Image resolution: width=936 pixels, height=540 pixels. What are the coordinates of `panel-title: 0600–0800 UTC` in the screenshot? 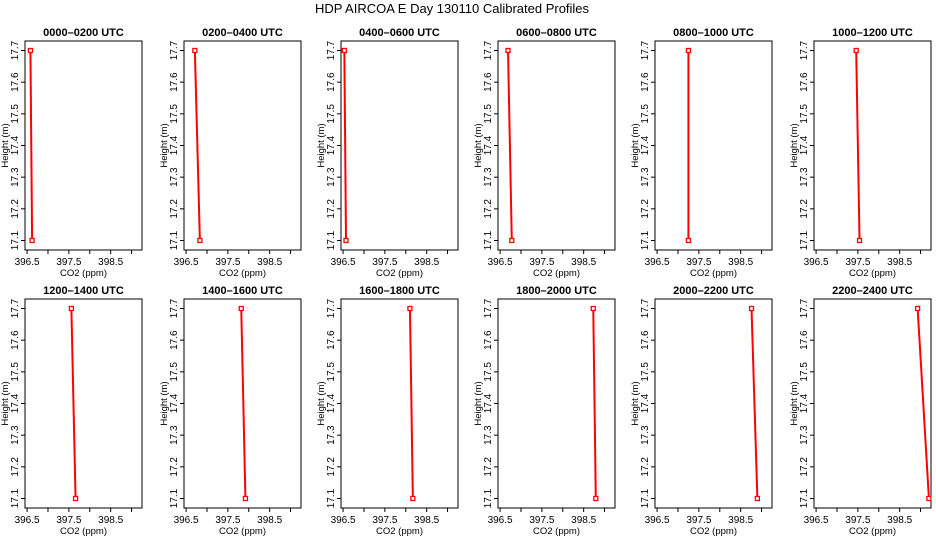 It's located at (556, 33).